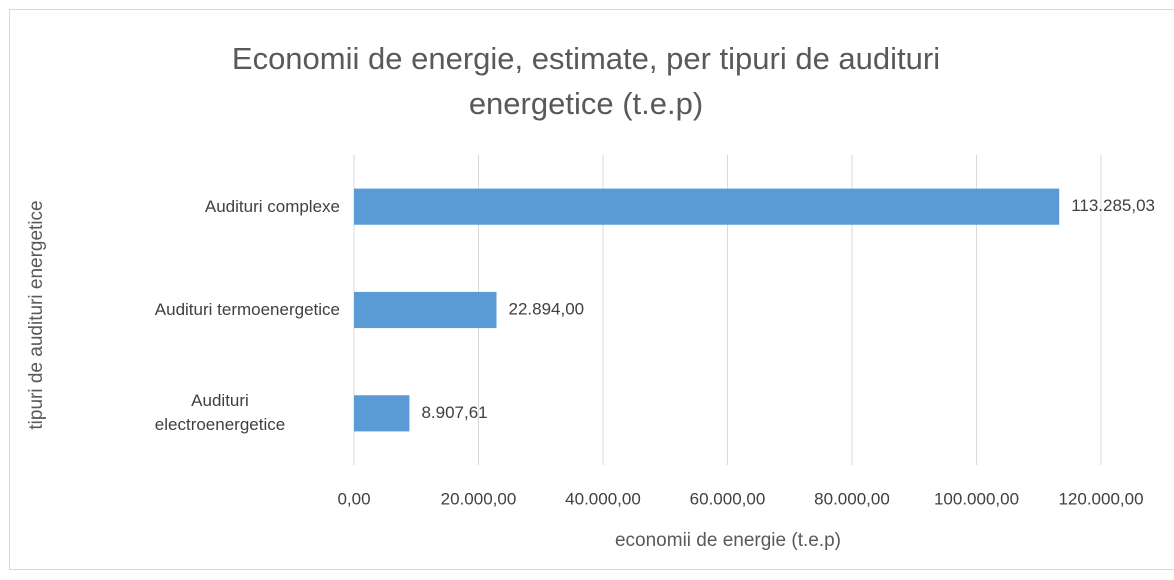  I want to click on y-tick-label: Audituri complexe, so click(200, 207).